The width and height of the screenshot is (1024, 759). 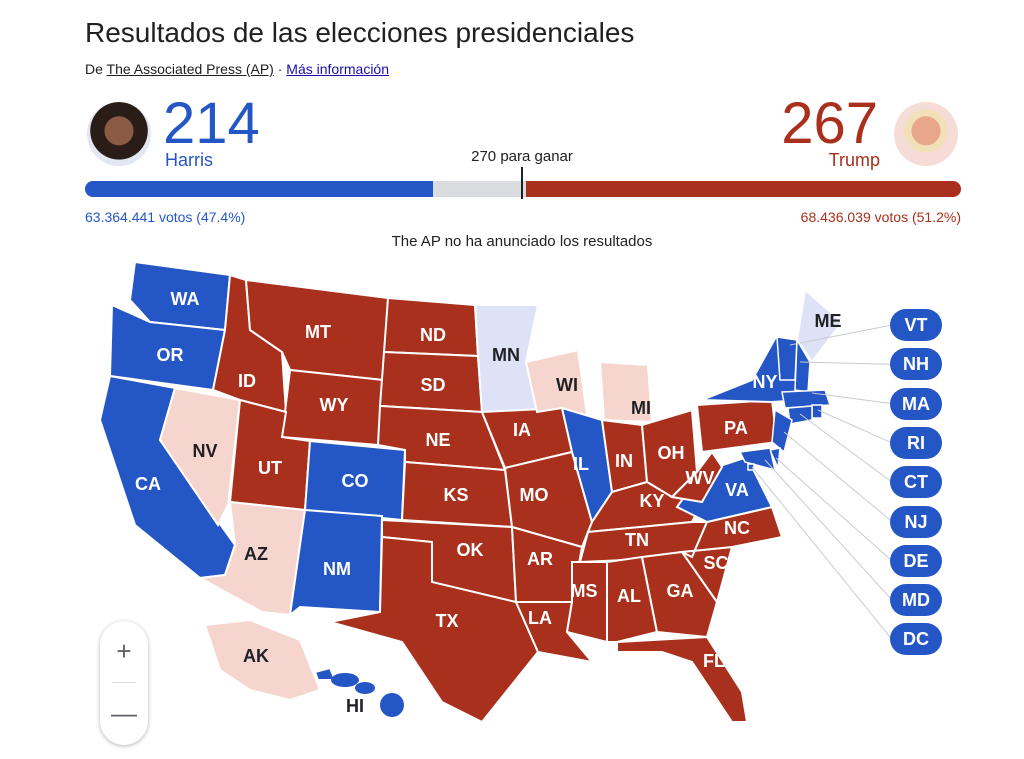 What do you see at coordinates (355, 706) in the screenshot?
I see `state-label: HI` at bounding box center [355, 706].